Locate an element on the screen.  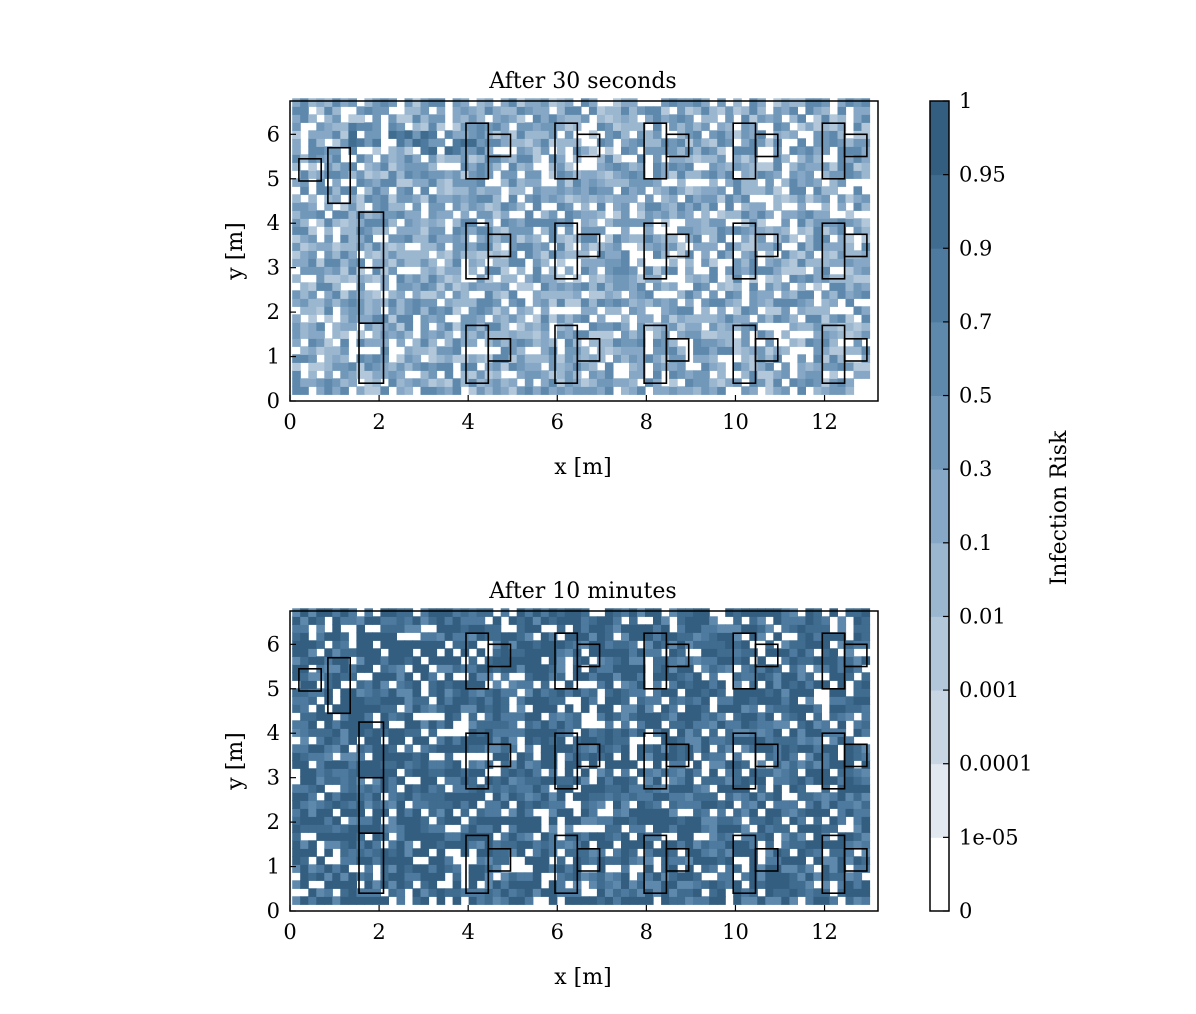
panel-title: After 10 minutes is located at coordinates (582, 591).